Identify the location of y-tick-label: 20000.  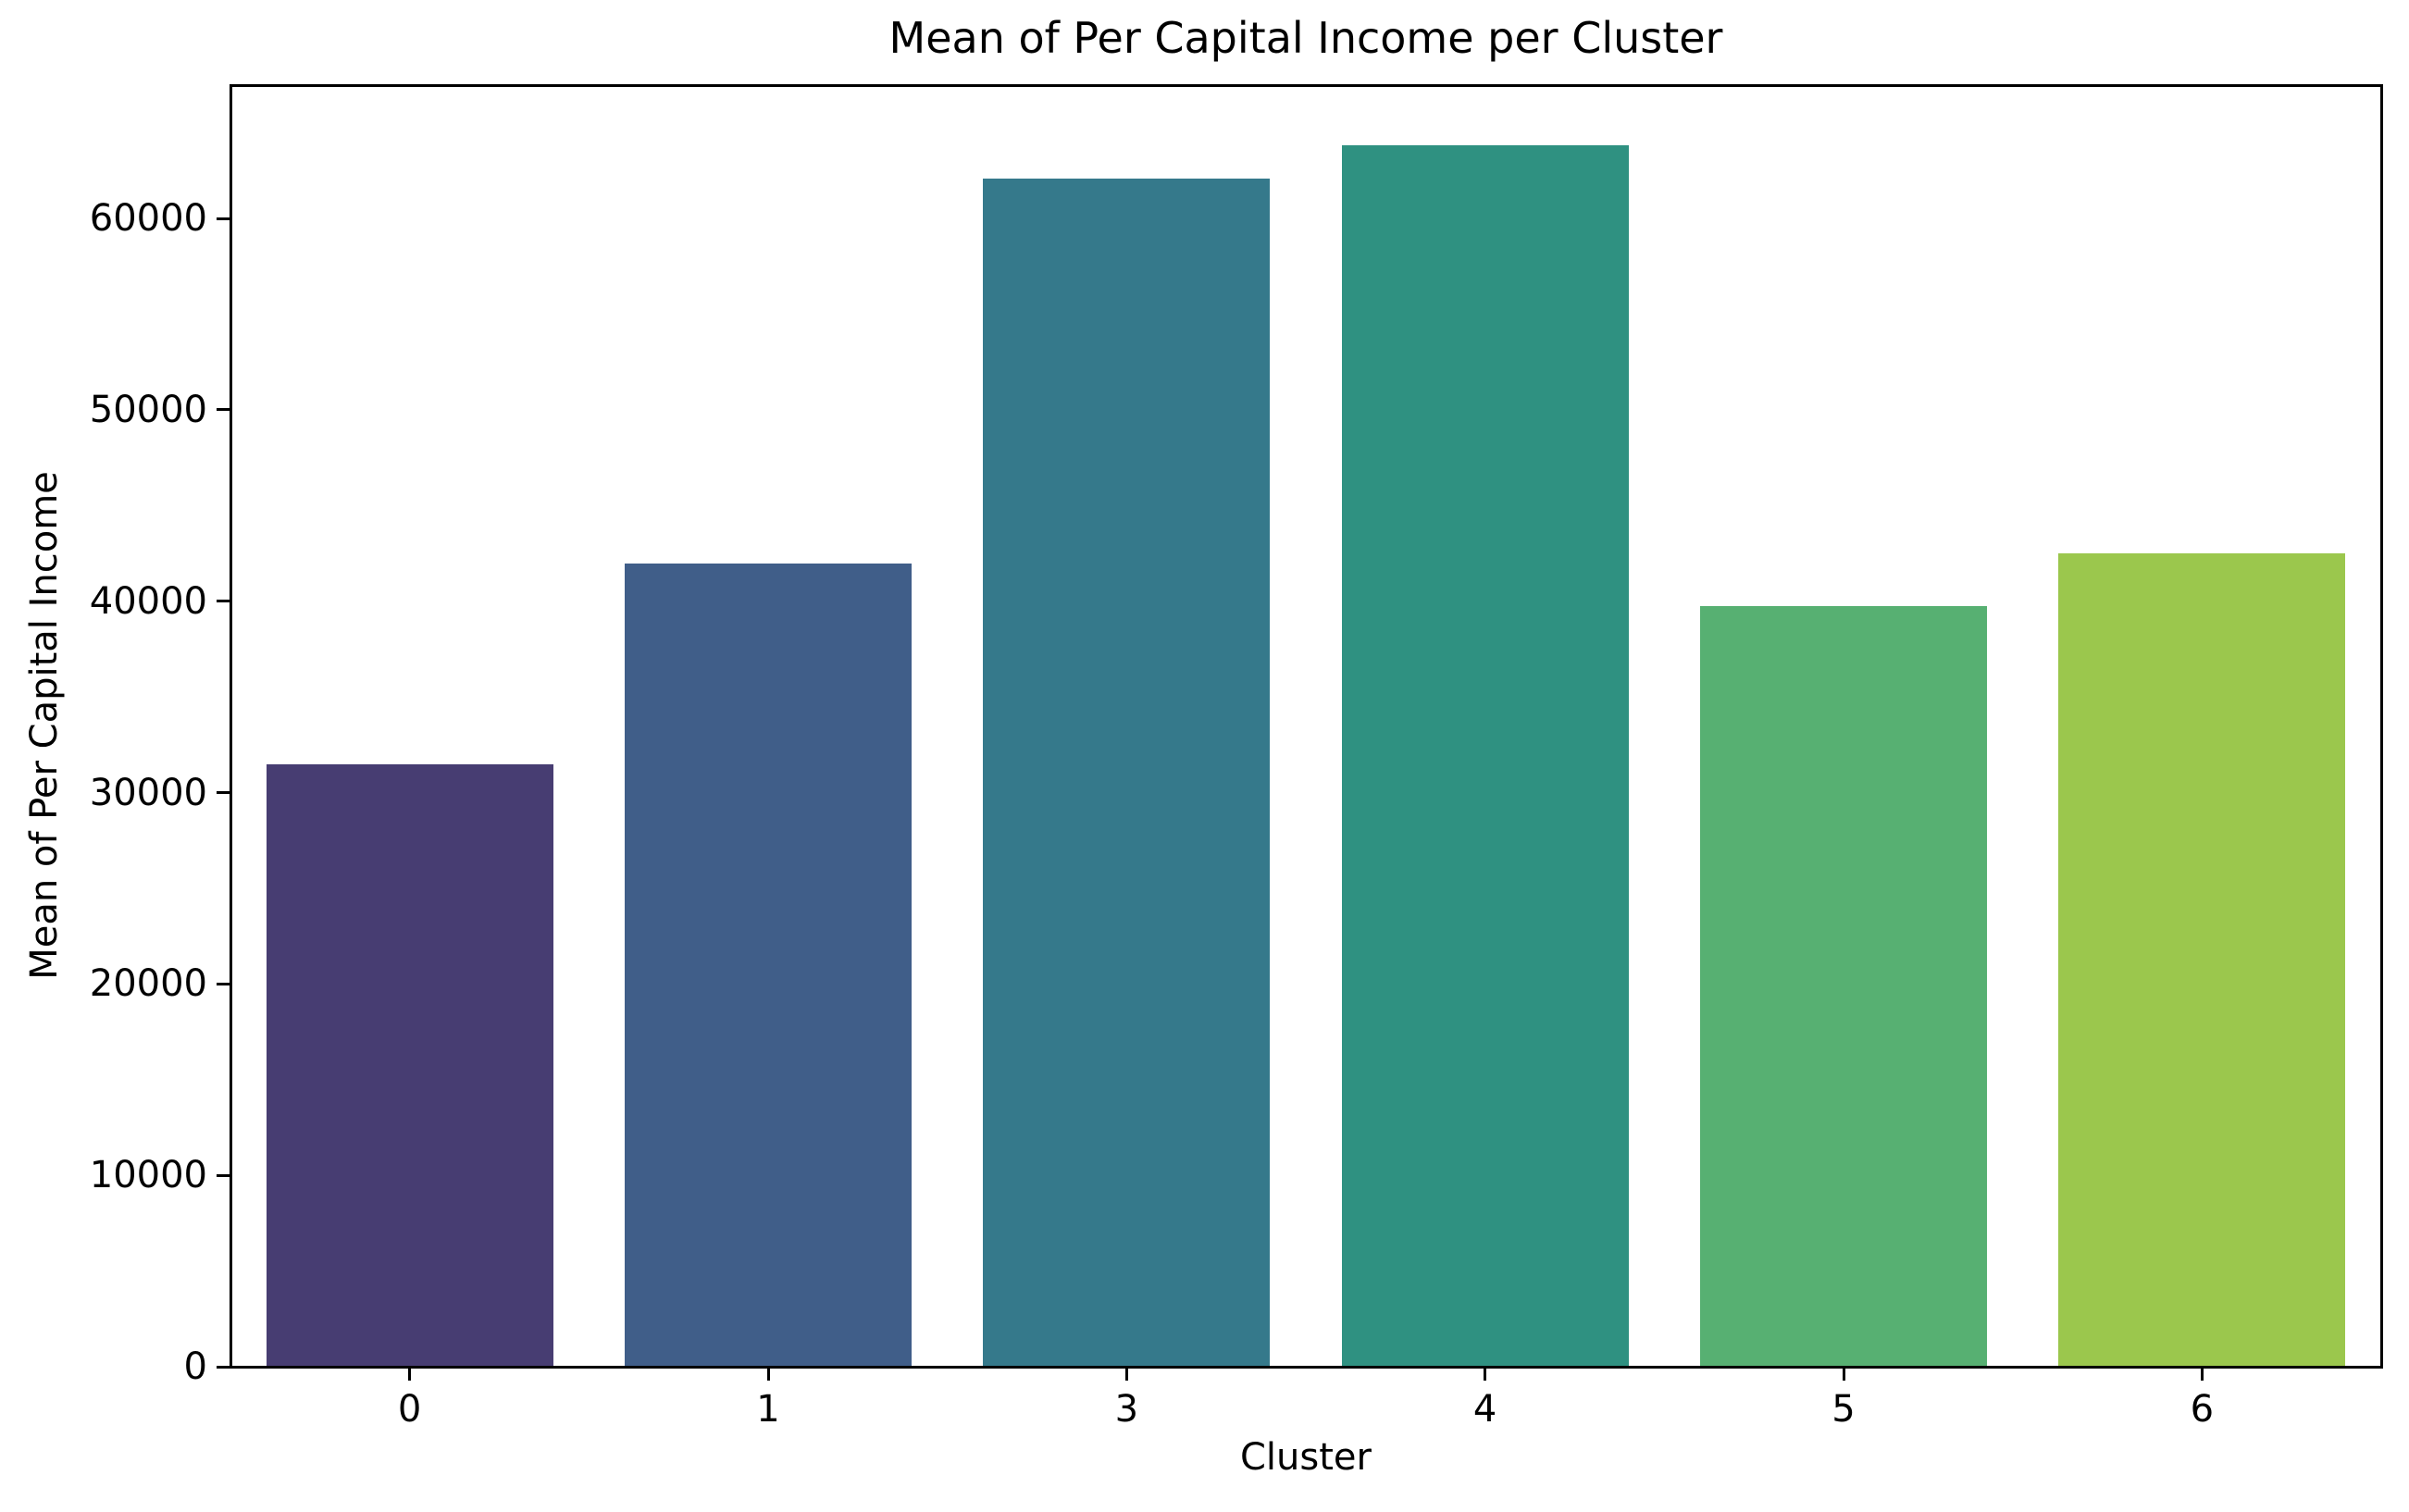
(148, 984).